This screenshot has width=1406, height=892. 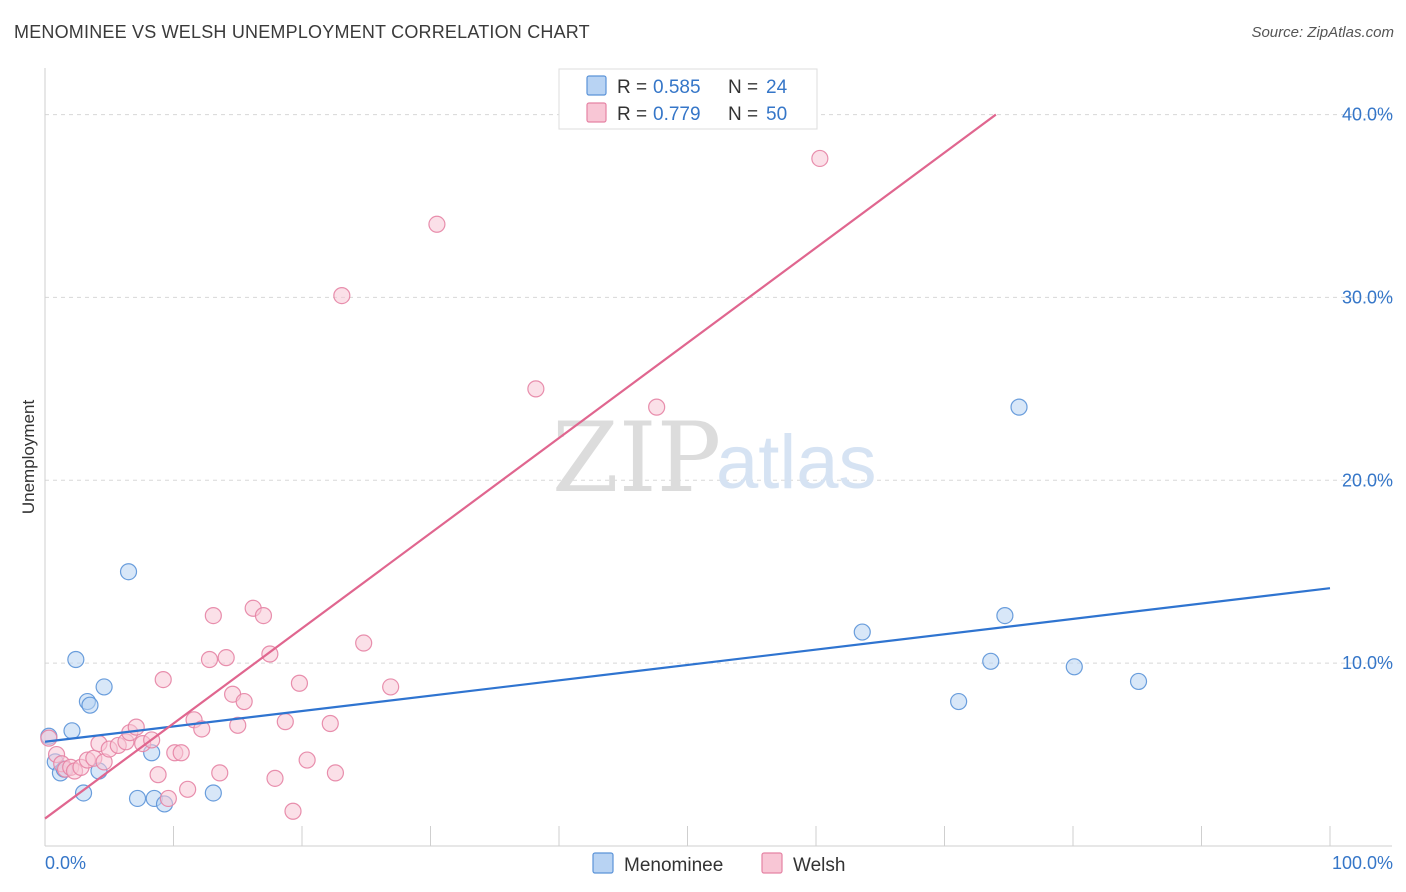 What do you see at coordinates (596, 112) in the screenshot?
I see `legend-swatch-welsh` at bounding box center [596, 112].